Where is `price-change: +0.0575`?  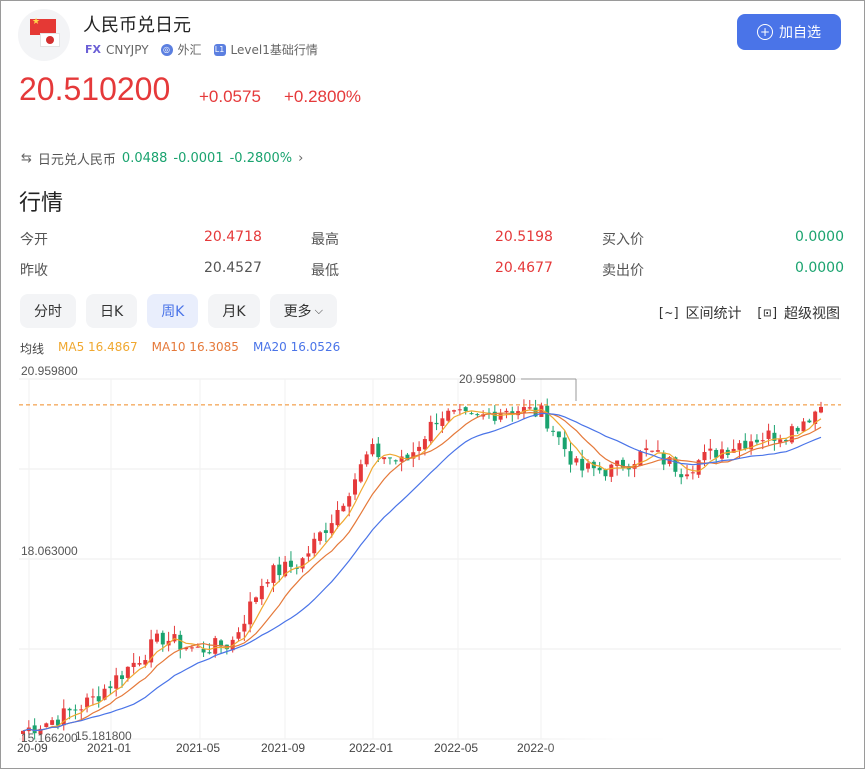 price-change: +0.0575 is located at coordinates (230, 96).